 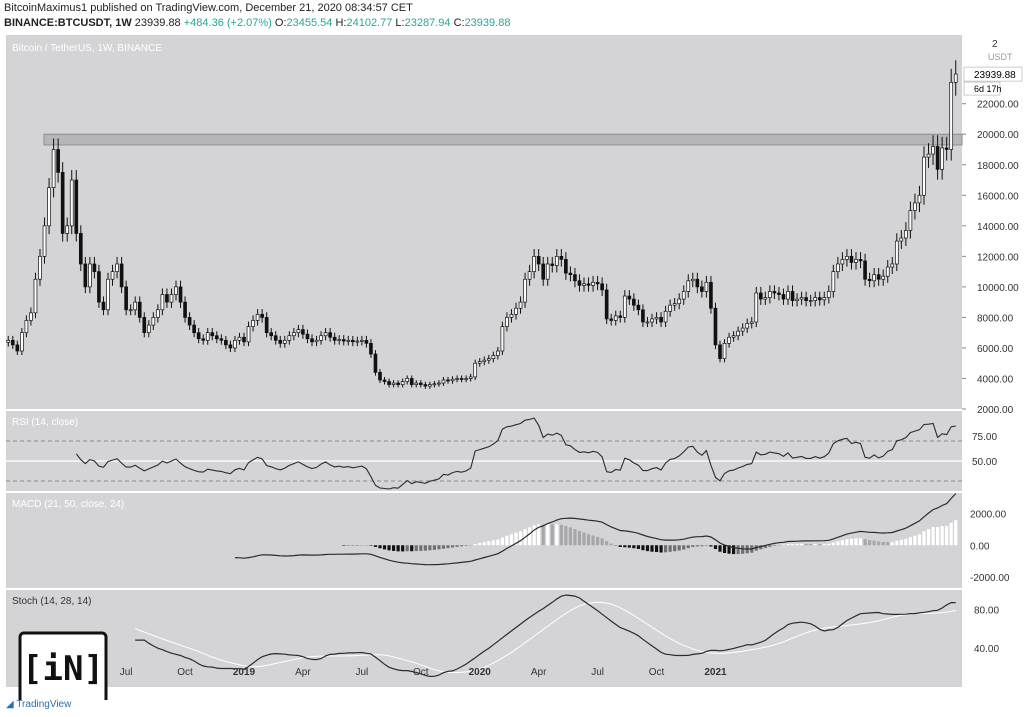 I want to click on time-axis-label: Jul, so click(x=361, y=672).